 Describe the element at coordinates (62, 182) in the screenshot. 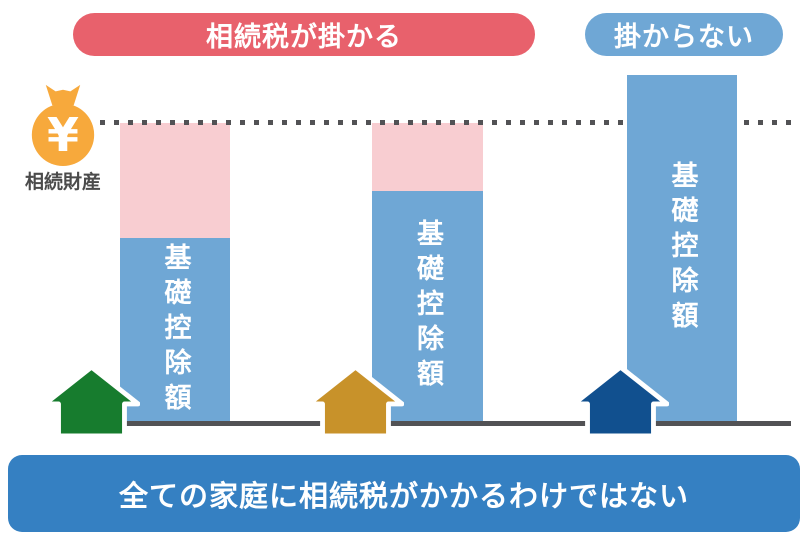

I see `asset-label: 相続財産` at that location.